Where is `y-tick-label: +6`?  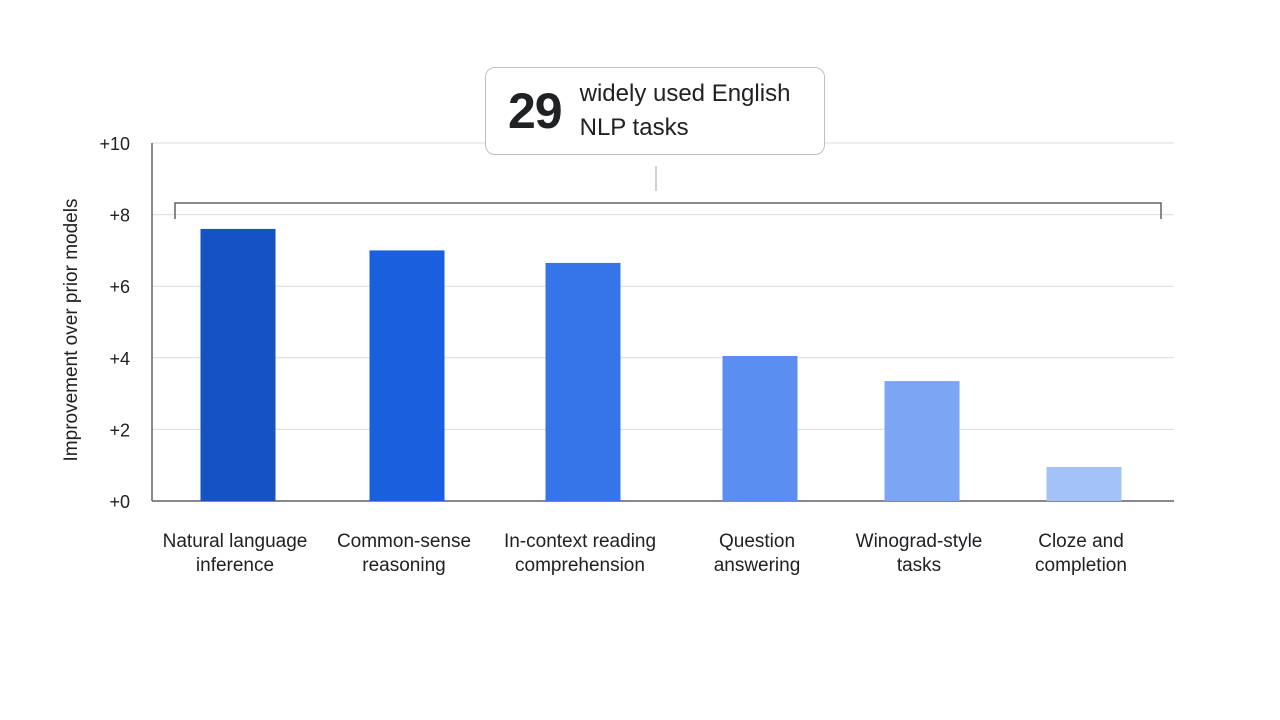 y-tick-label: +6 is located at coordinates (119, 287).